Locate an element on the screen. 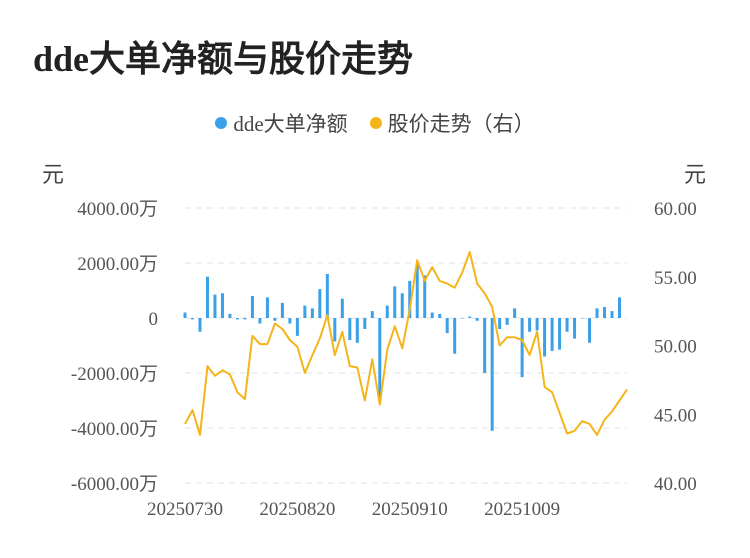 The width and height of the screenshot is (750, 558). right-tick-label: 60.00 is located at coordinates (675, 209).